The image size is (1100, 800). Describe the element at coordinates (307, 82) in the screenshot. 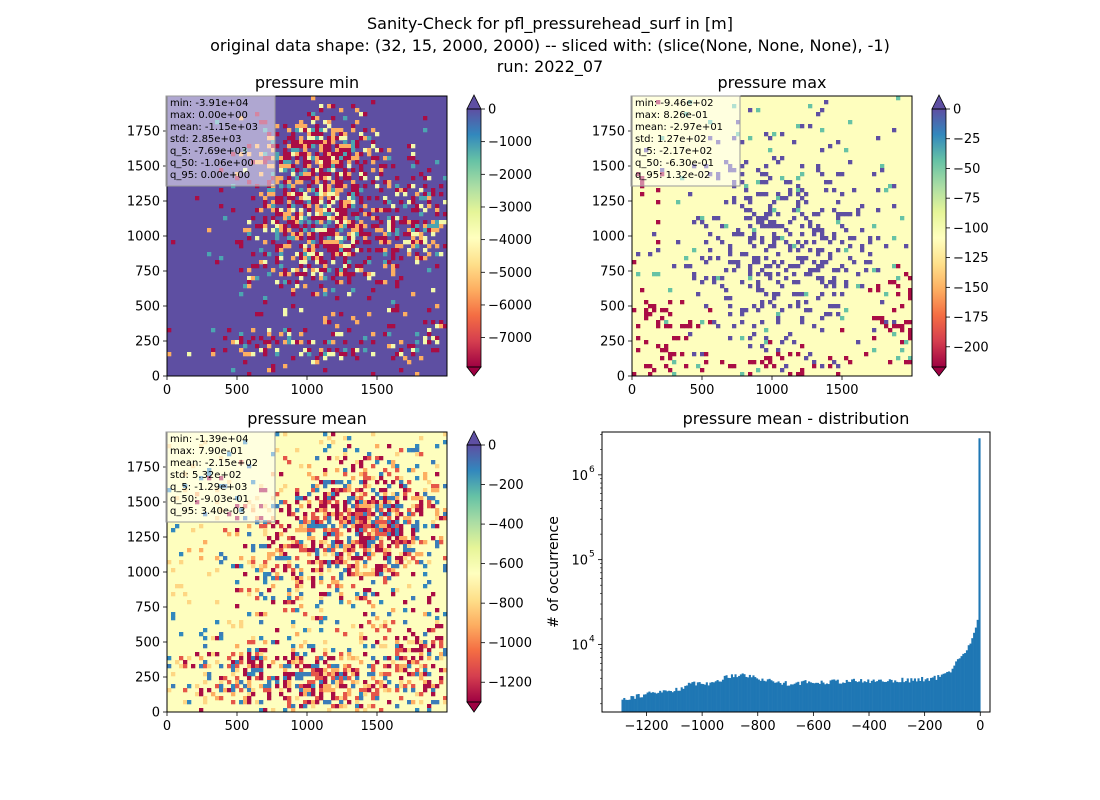

I see `panel-title: pressure min` at that location.